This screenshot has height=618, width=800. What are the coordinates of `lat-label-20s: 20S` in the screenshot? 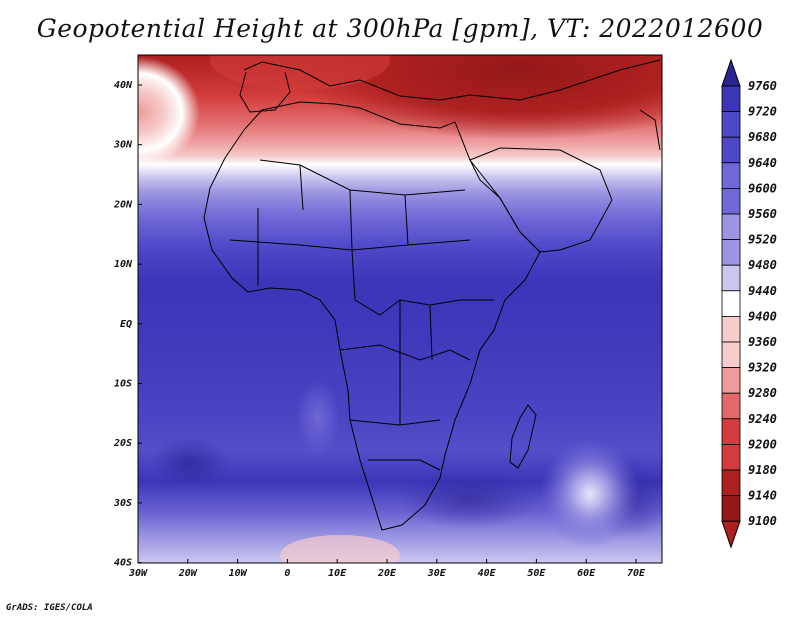 It's located at (122, 443).